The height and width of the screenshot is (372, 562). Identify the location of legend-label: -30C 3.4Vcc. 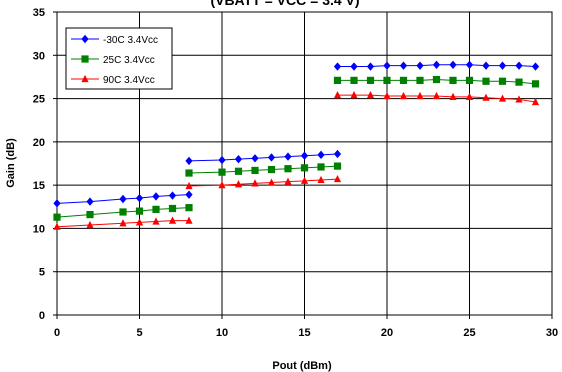
(130, 40).